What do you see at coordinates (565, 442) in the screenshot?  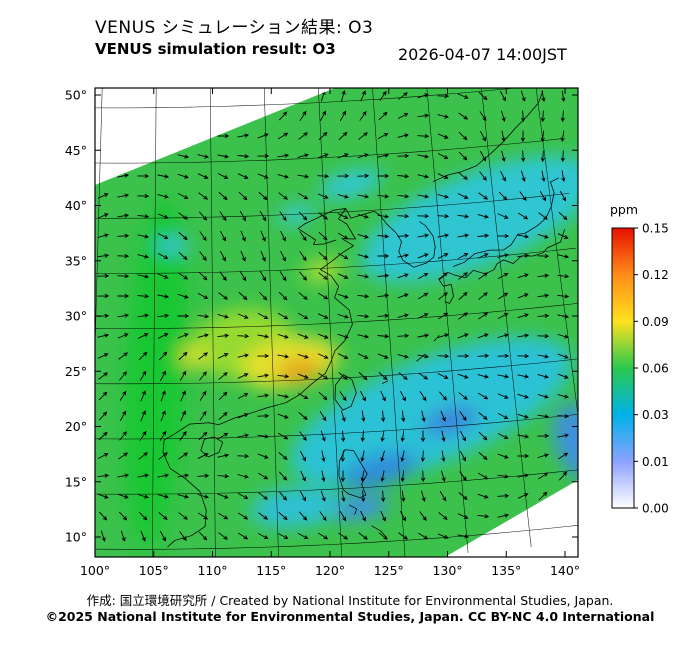 I see `field-feature-east-edge-blue` at bounding box center [565, 442].